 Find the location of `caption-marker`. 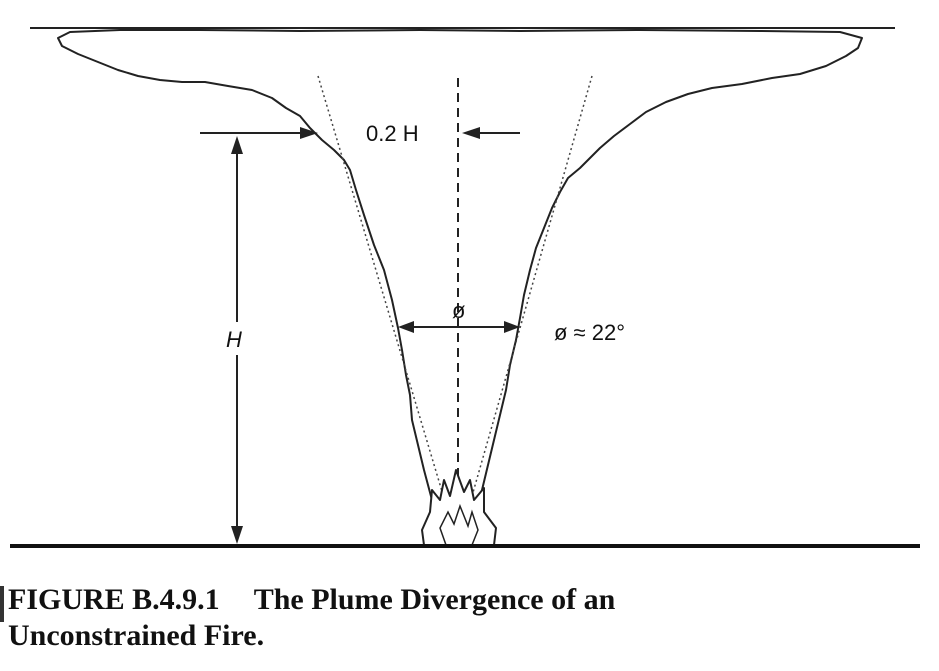

caption-marker is located at coordinates (2, 604).